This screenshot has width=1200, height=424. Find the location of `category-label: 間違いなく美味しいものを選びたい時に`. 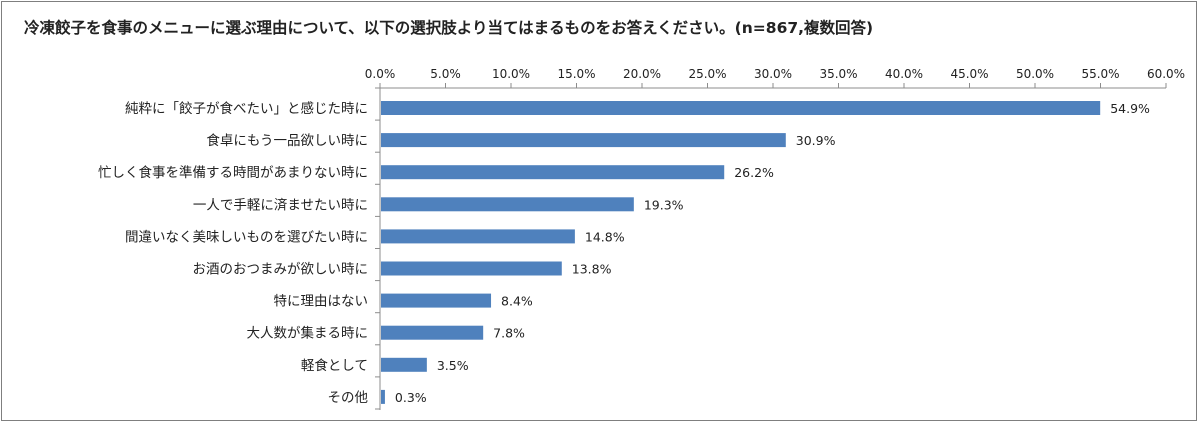

category-label: 間違いなく美味しいものを選びたい時に is located at coordinates (246, 237).